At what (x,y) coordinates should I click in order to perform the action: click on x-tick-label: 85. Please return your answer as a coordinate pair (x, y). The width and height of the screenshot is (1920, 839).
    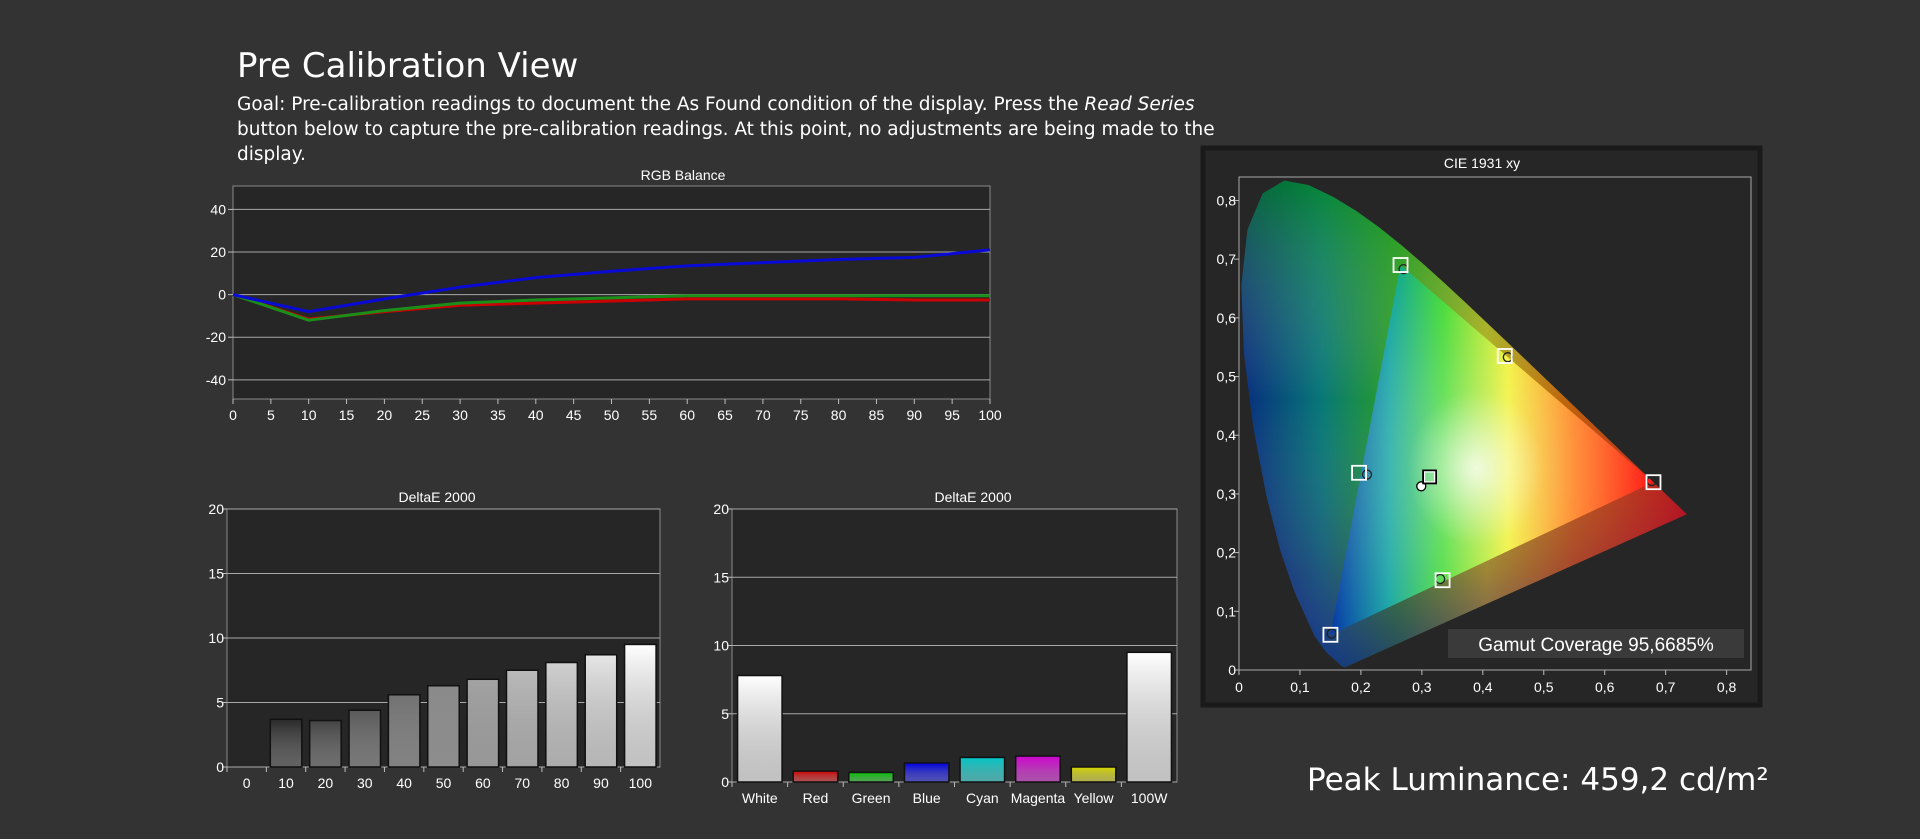
    Looking at the image, I should click on (877, 415).